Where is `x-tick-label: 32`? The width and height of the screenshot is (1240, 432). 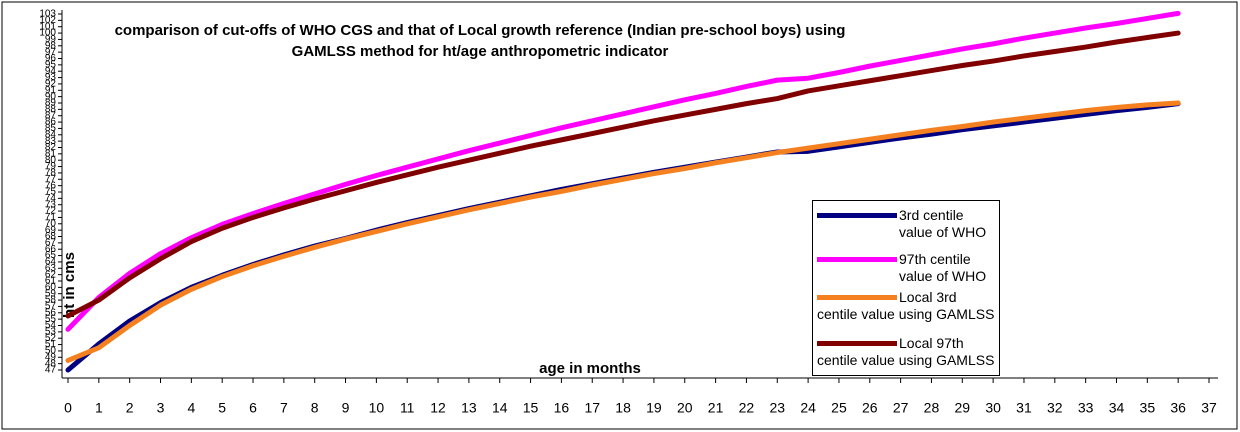
x-tick-label: 32 is located at coordinates (1055, 408).